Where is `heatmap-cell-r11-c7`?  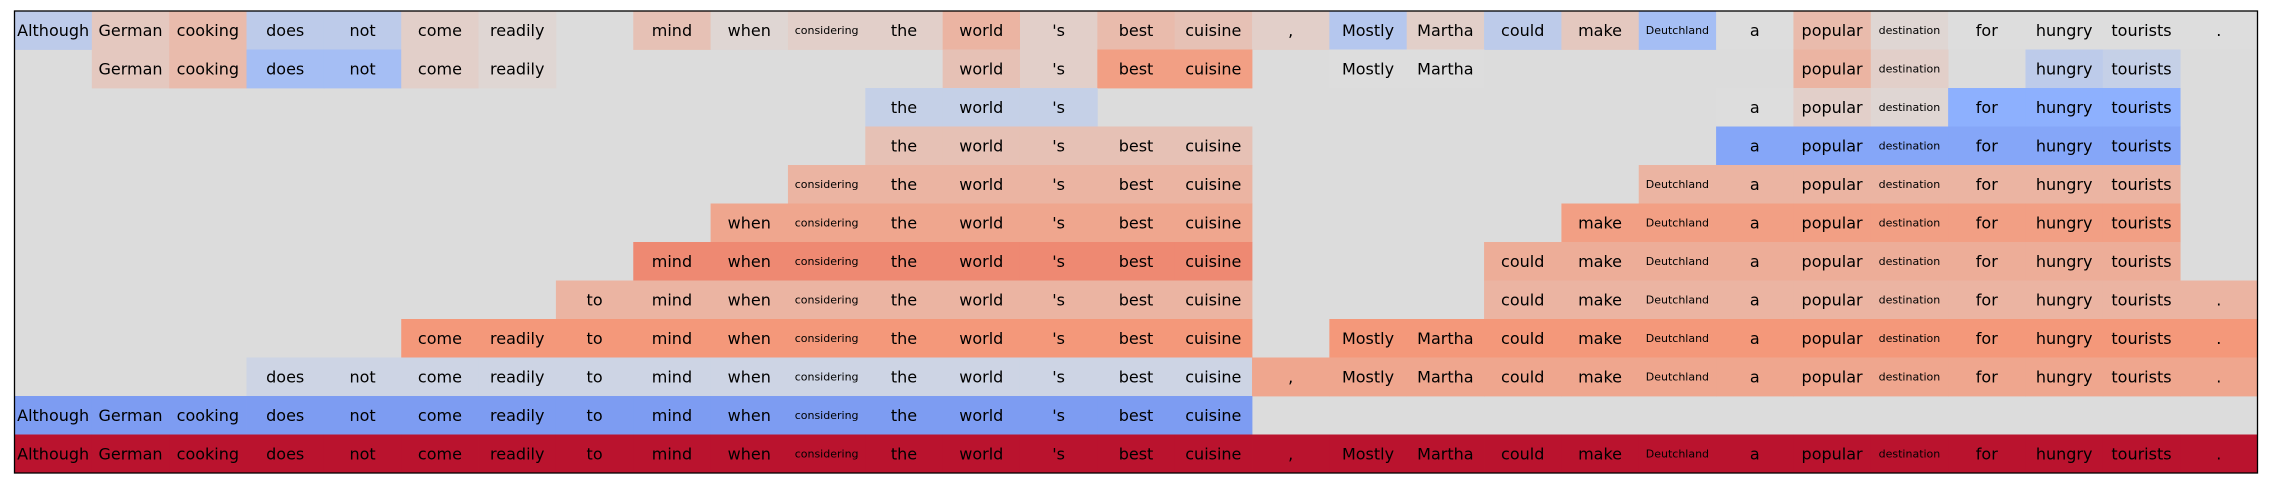
heatmap-cell-r11-c7 is located at coordinates (594, 454).